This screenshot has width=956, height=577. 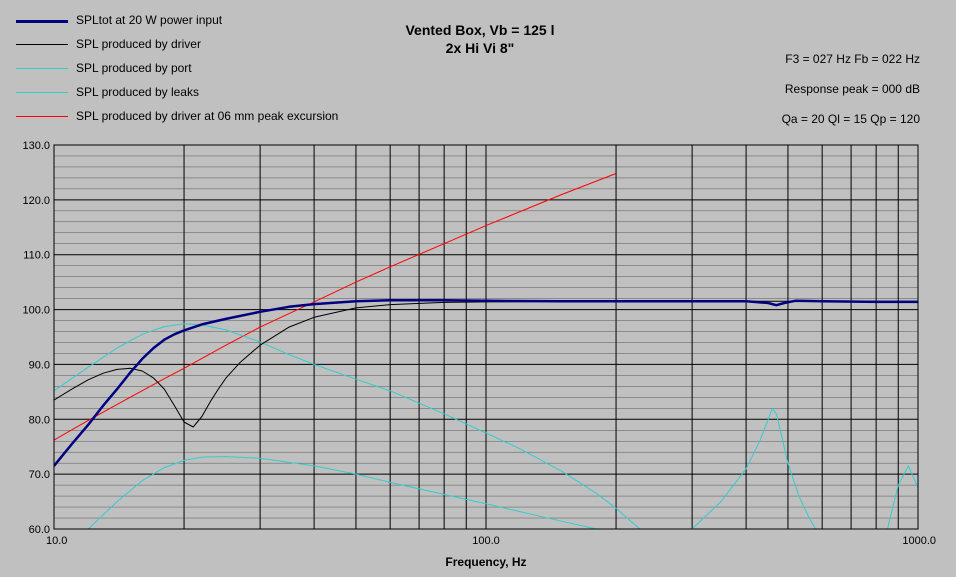 I want to click on legend-swatch-excursion, so click(x=42, y=116).